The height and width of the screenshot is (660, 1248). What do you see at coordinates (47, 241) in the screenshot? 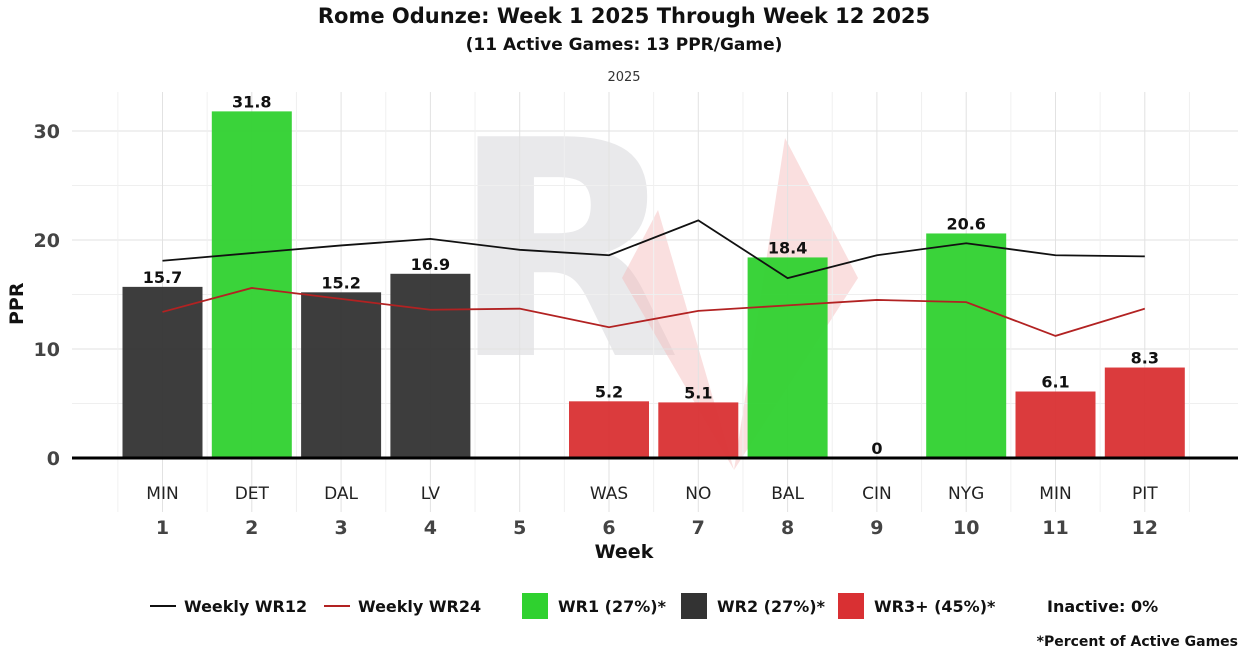
I see `y-tick-label: 20` at bounding box center [47, 241].